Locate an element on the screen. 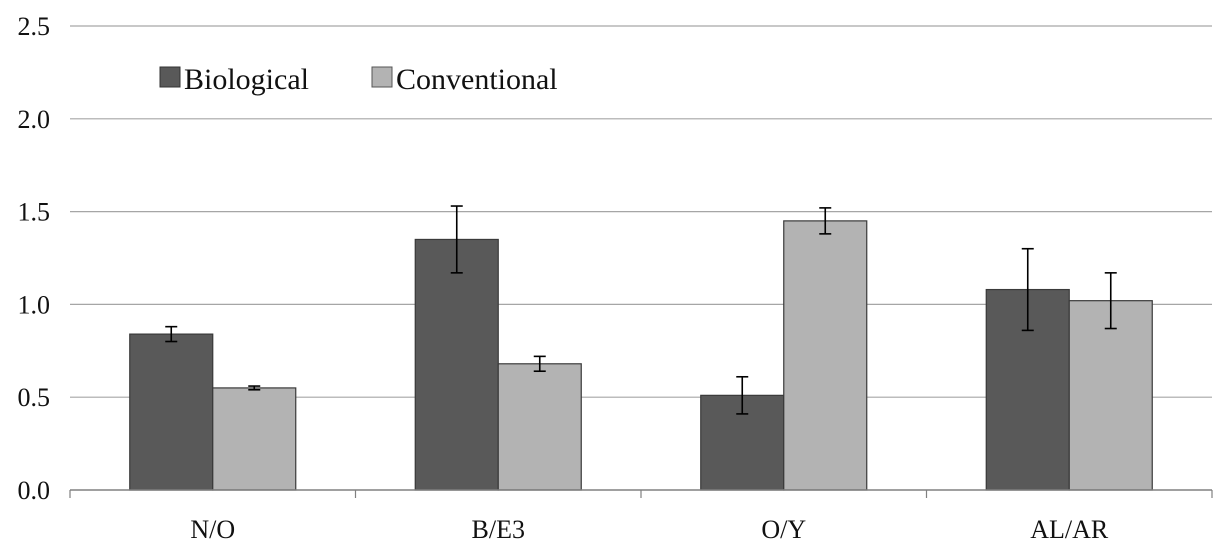 The width and height of the screenshot is (1216, 551). x-category-label: AL/AR is located at coordinates (1069, 529).